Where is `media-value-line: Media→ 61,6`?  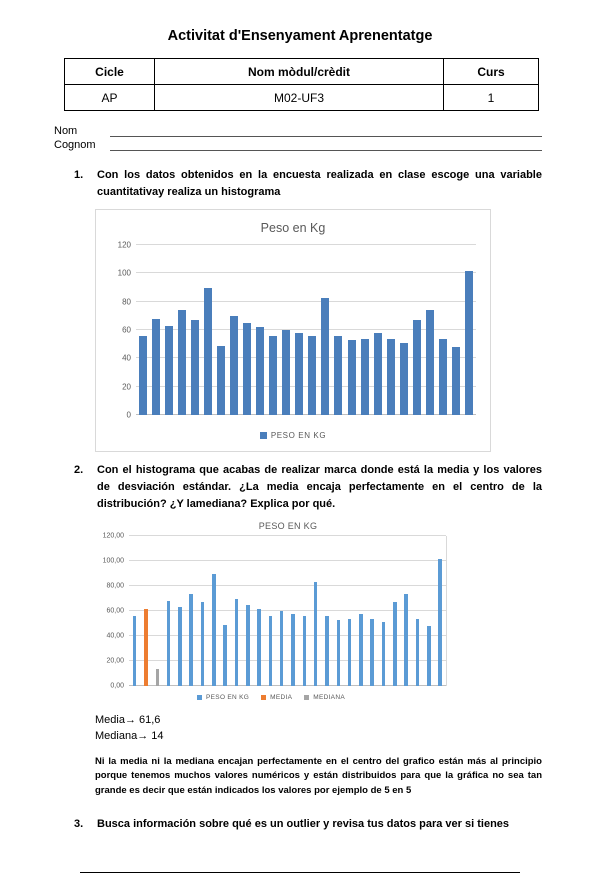 media-value-line: Media→ 61,6 is located at coordinates (128, 720).